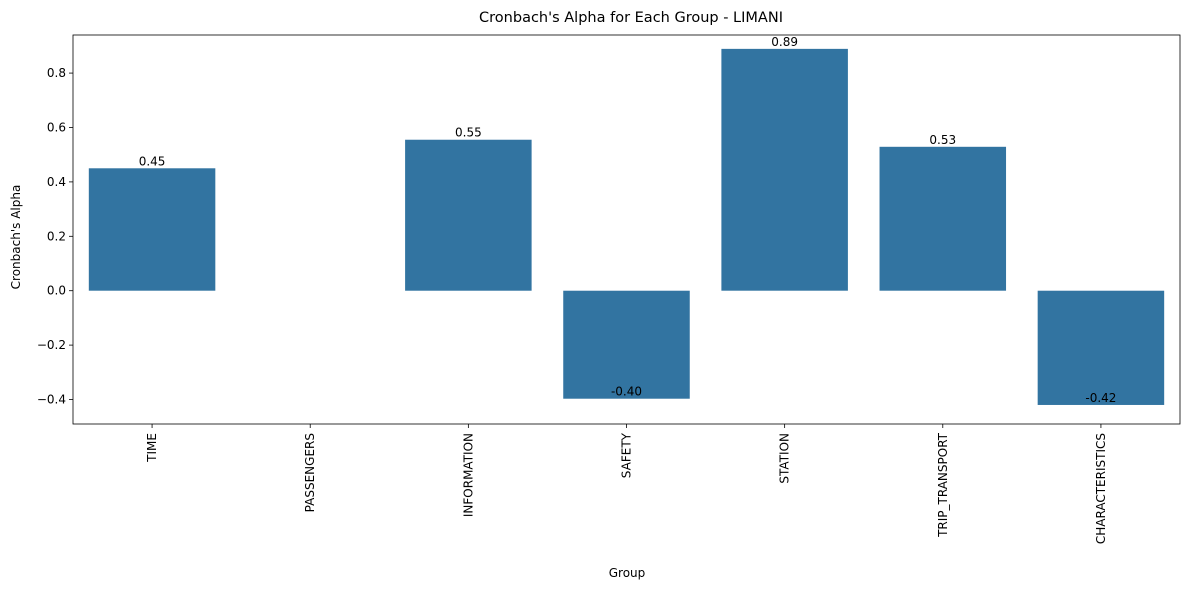 Image resolution: width=1189 pixels, height=590 pixels. What do you see at coordinates (152, 229) in the screenshot?
I see `bar-time` at bounding box center [152, 229].